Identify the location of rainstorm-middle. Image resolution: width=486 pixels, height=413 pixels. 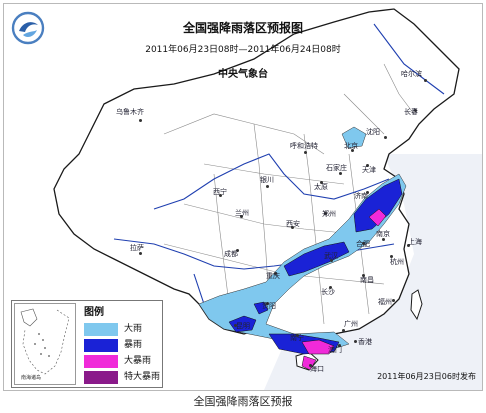
(316, 259).